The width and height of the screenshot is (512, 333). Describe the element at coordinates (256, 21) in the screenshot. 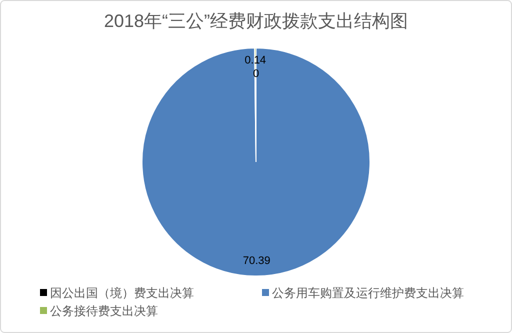

I see `chart-title: 2018年“三公”经费财政拨款支出结构图` at that location.